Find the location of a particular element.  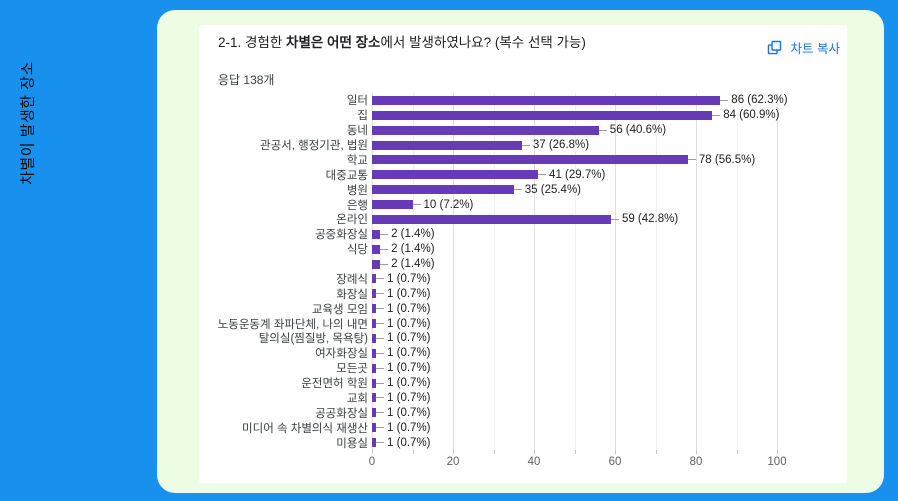

category-label: 미용실 is located at coordinates (352, 443).